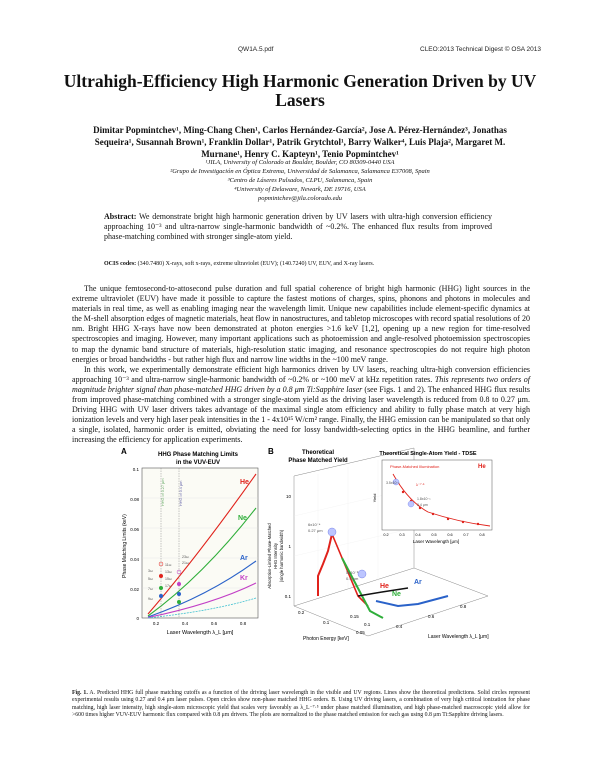  What do you see at coordinates (401, 535) in the screenshot?
I see `inset-xtick-2: 0.3` at bounding box center [401, 535].